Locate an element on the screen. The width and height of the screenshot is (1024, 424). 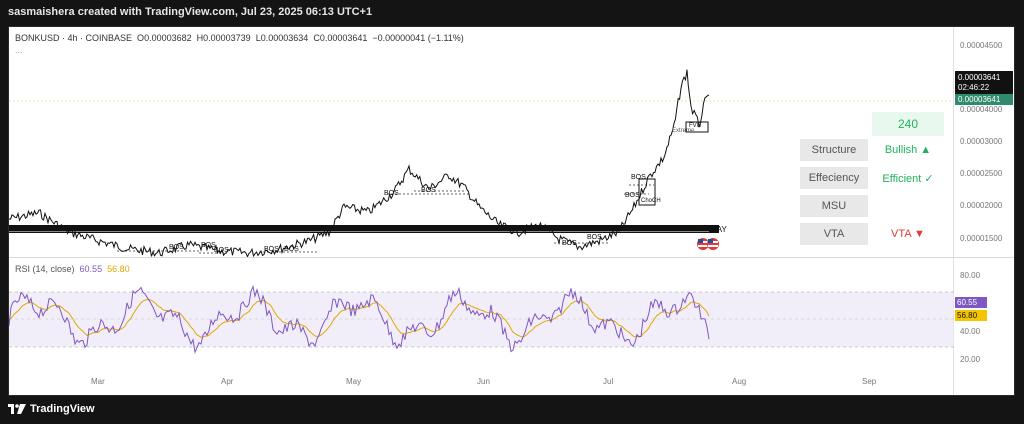
rsi-band is located at coordinates (481, 319).